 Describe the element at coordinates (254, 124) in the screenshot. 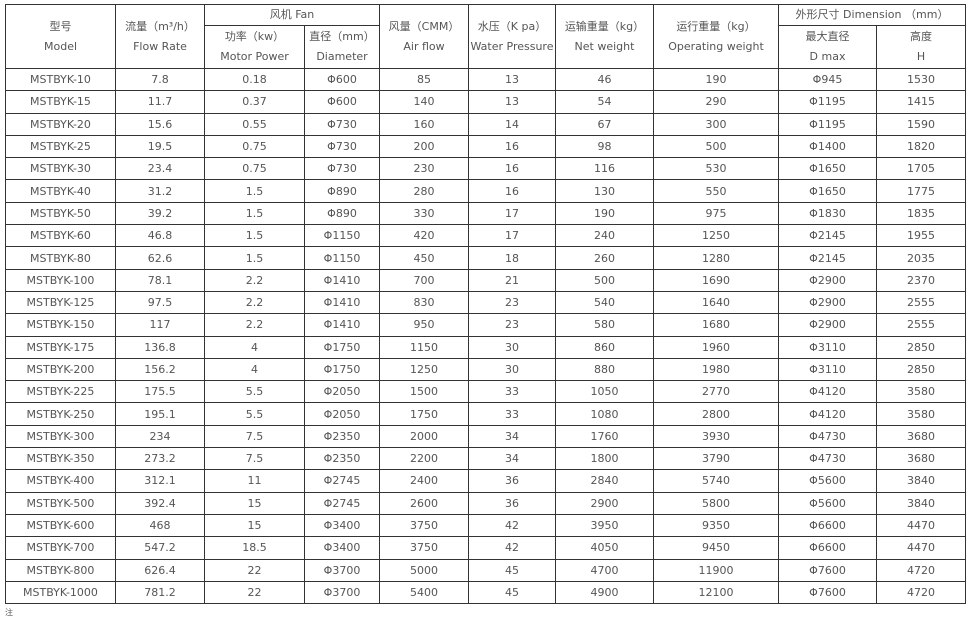

I see `table-cell: 0.55` at that location.